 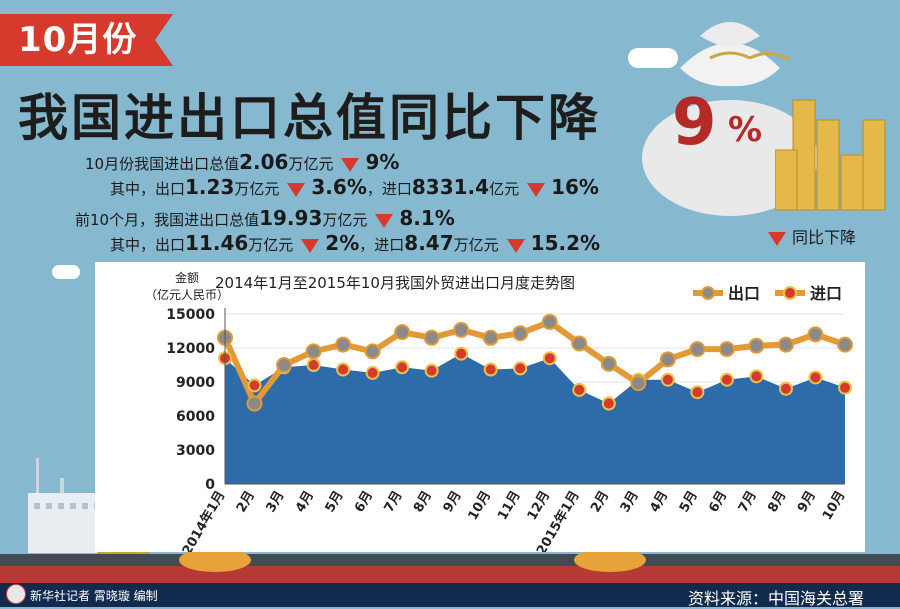 What do you see at coordinates (148, 189) in the screenshot?
I see `stat-text: 其中，出口` at bounding box center [148, 189].